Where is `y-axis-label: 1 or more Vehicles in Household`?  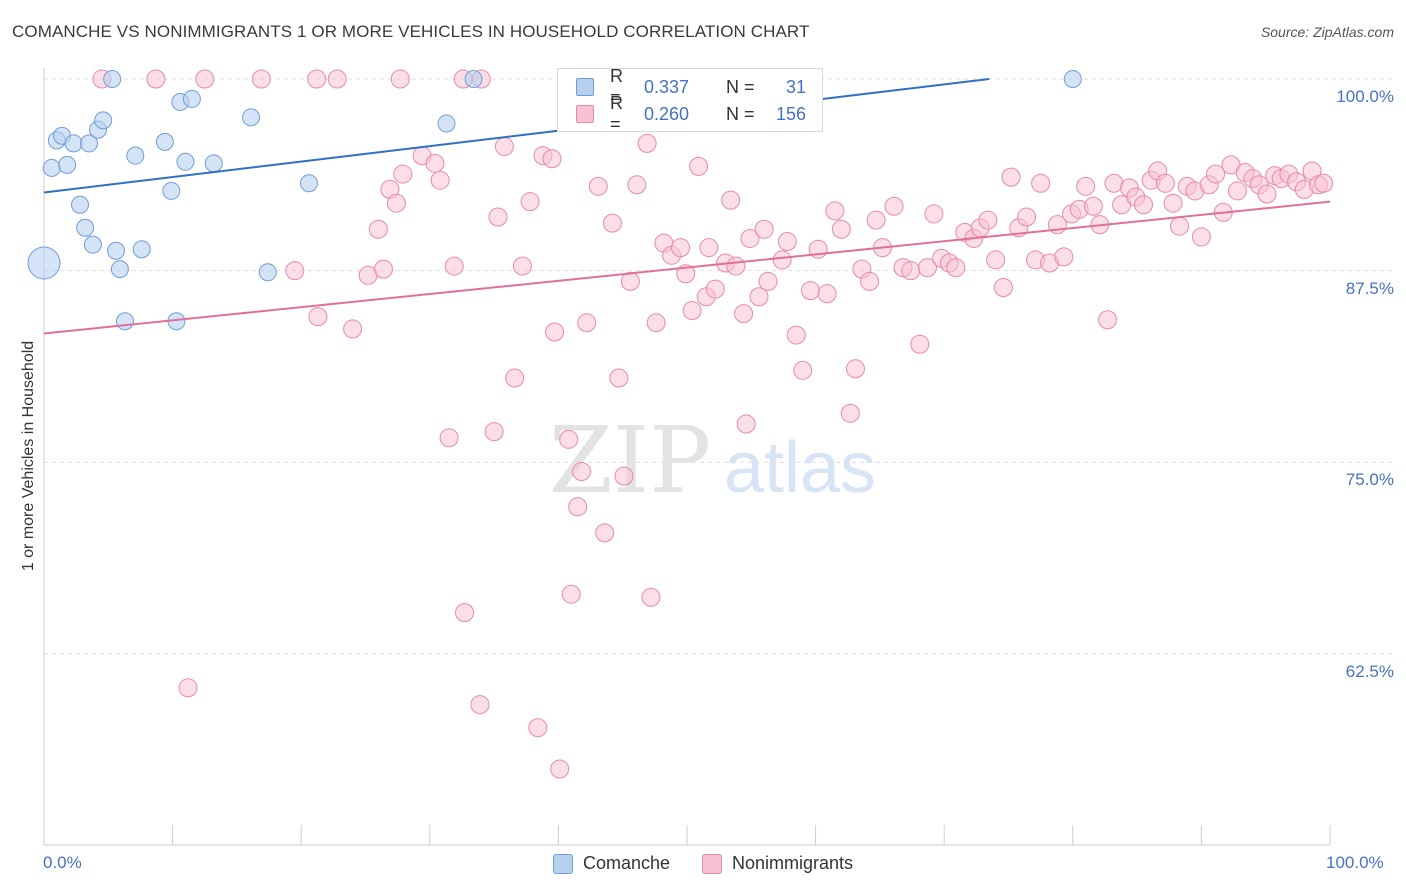 y-axis-label: 1 or more Vehicles in Household is located at coordinates (28, 456).